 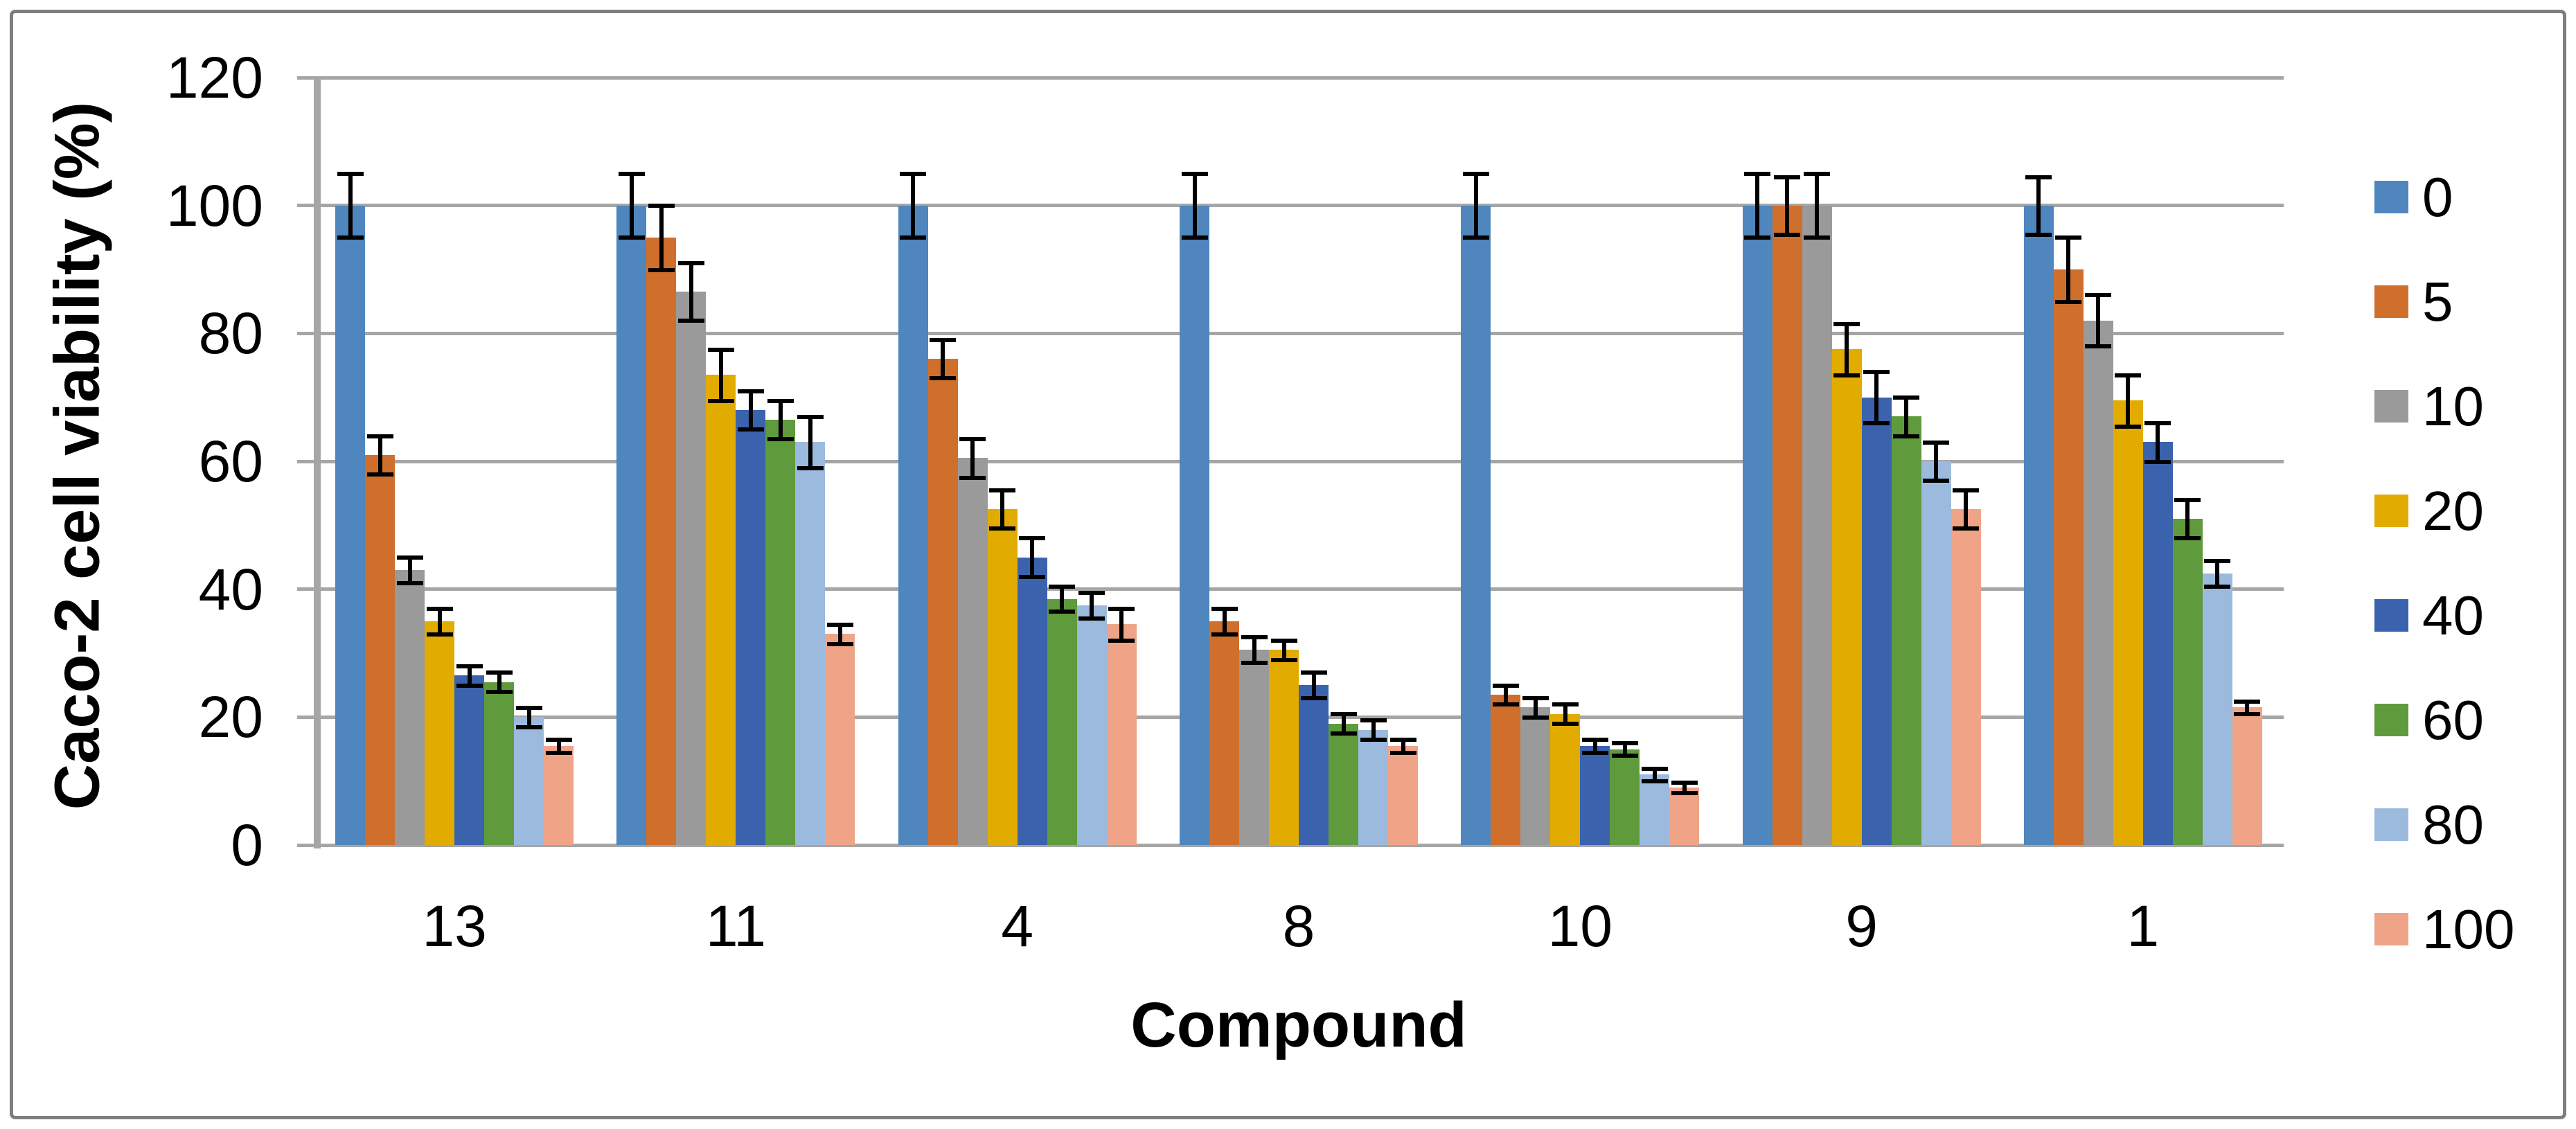 I want to click on bar-compound9-conc80, so click(x=1936, y=653).